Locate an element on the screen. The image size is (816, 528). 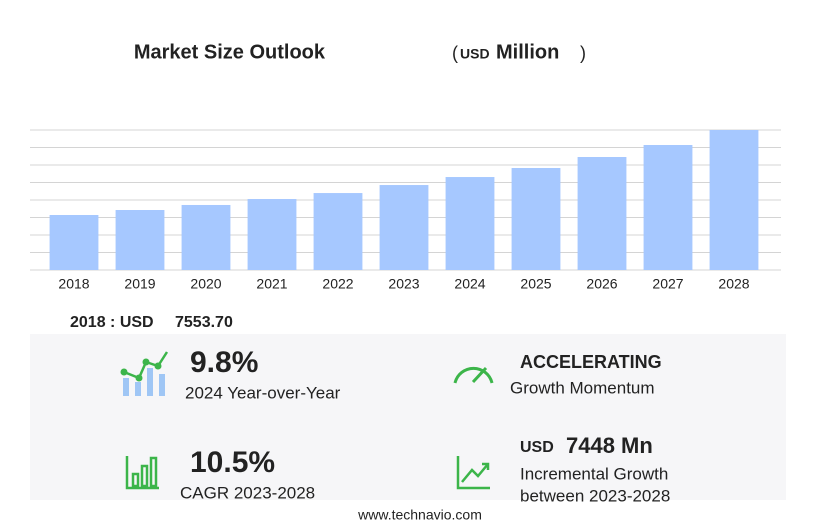
increment-icon is located at coordinates (473, 473).